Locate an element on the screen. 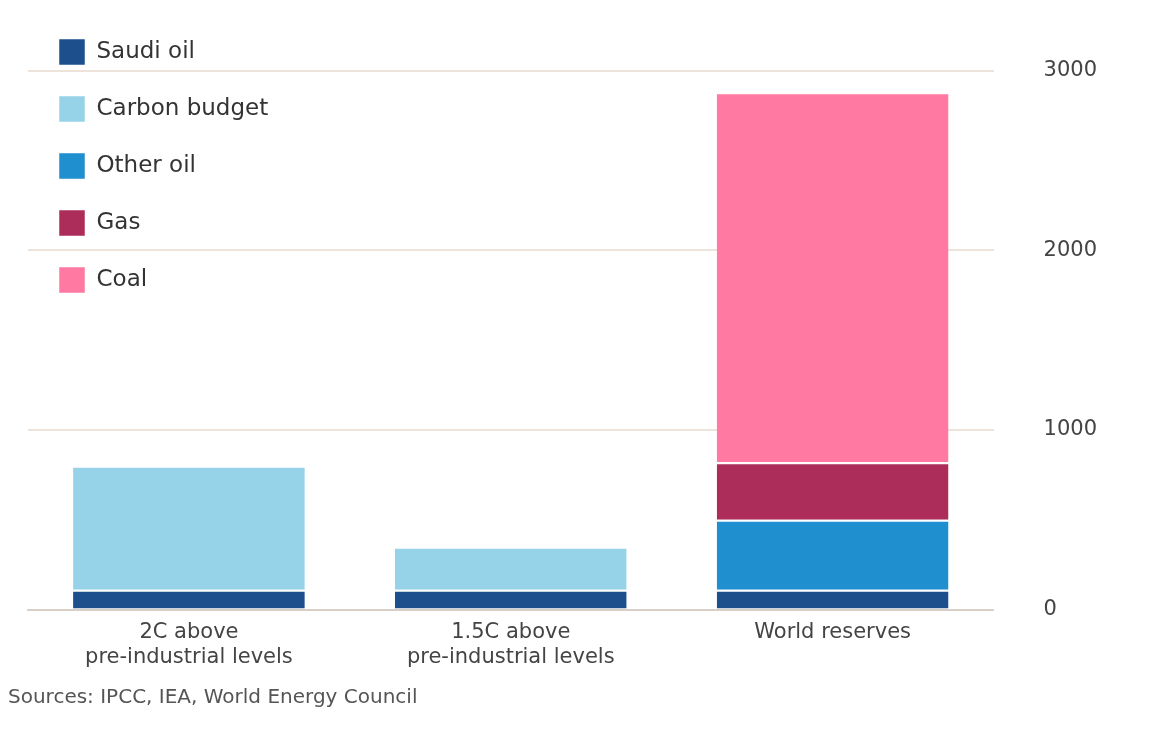 This screenshot has height=749, width=1165. legend-label: Carbon budget is located at coordinates (182, 106).